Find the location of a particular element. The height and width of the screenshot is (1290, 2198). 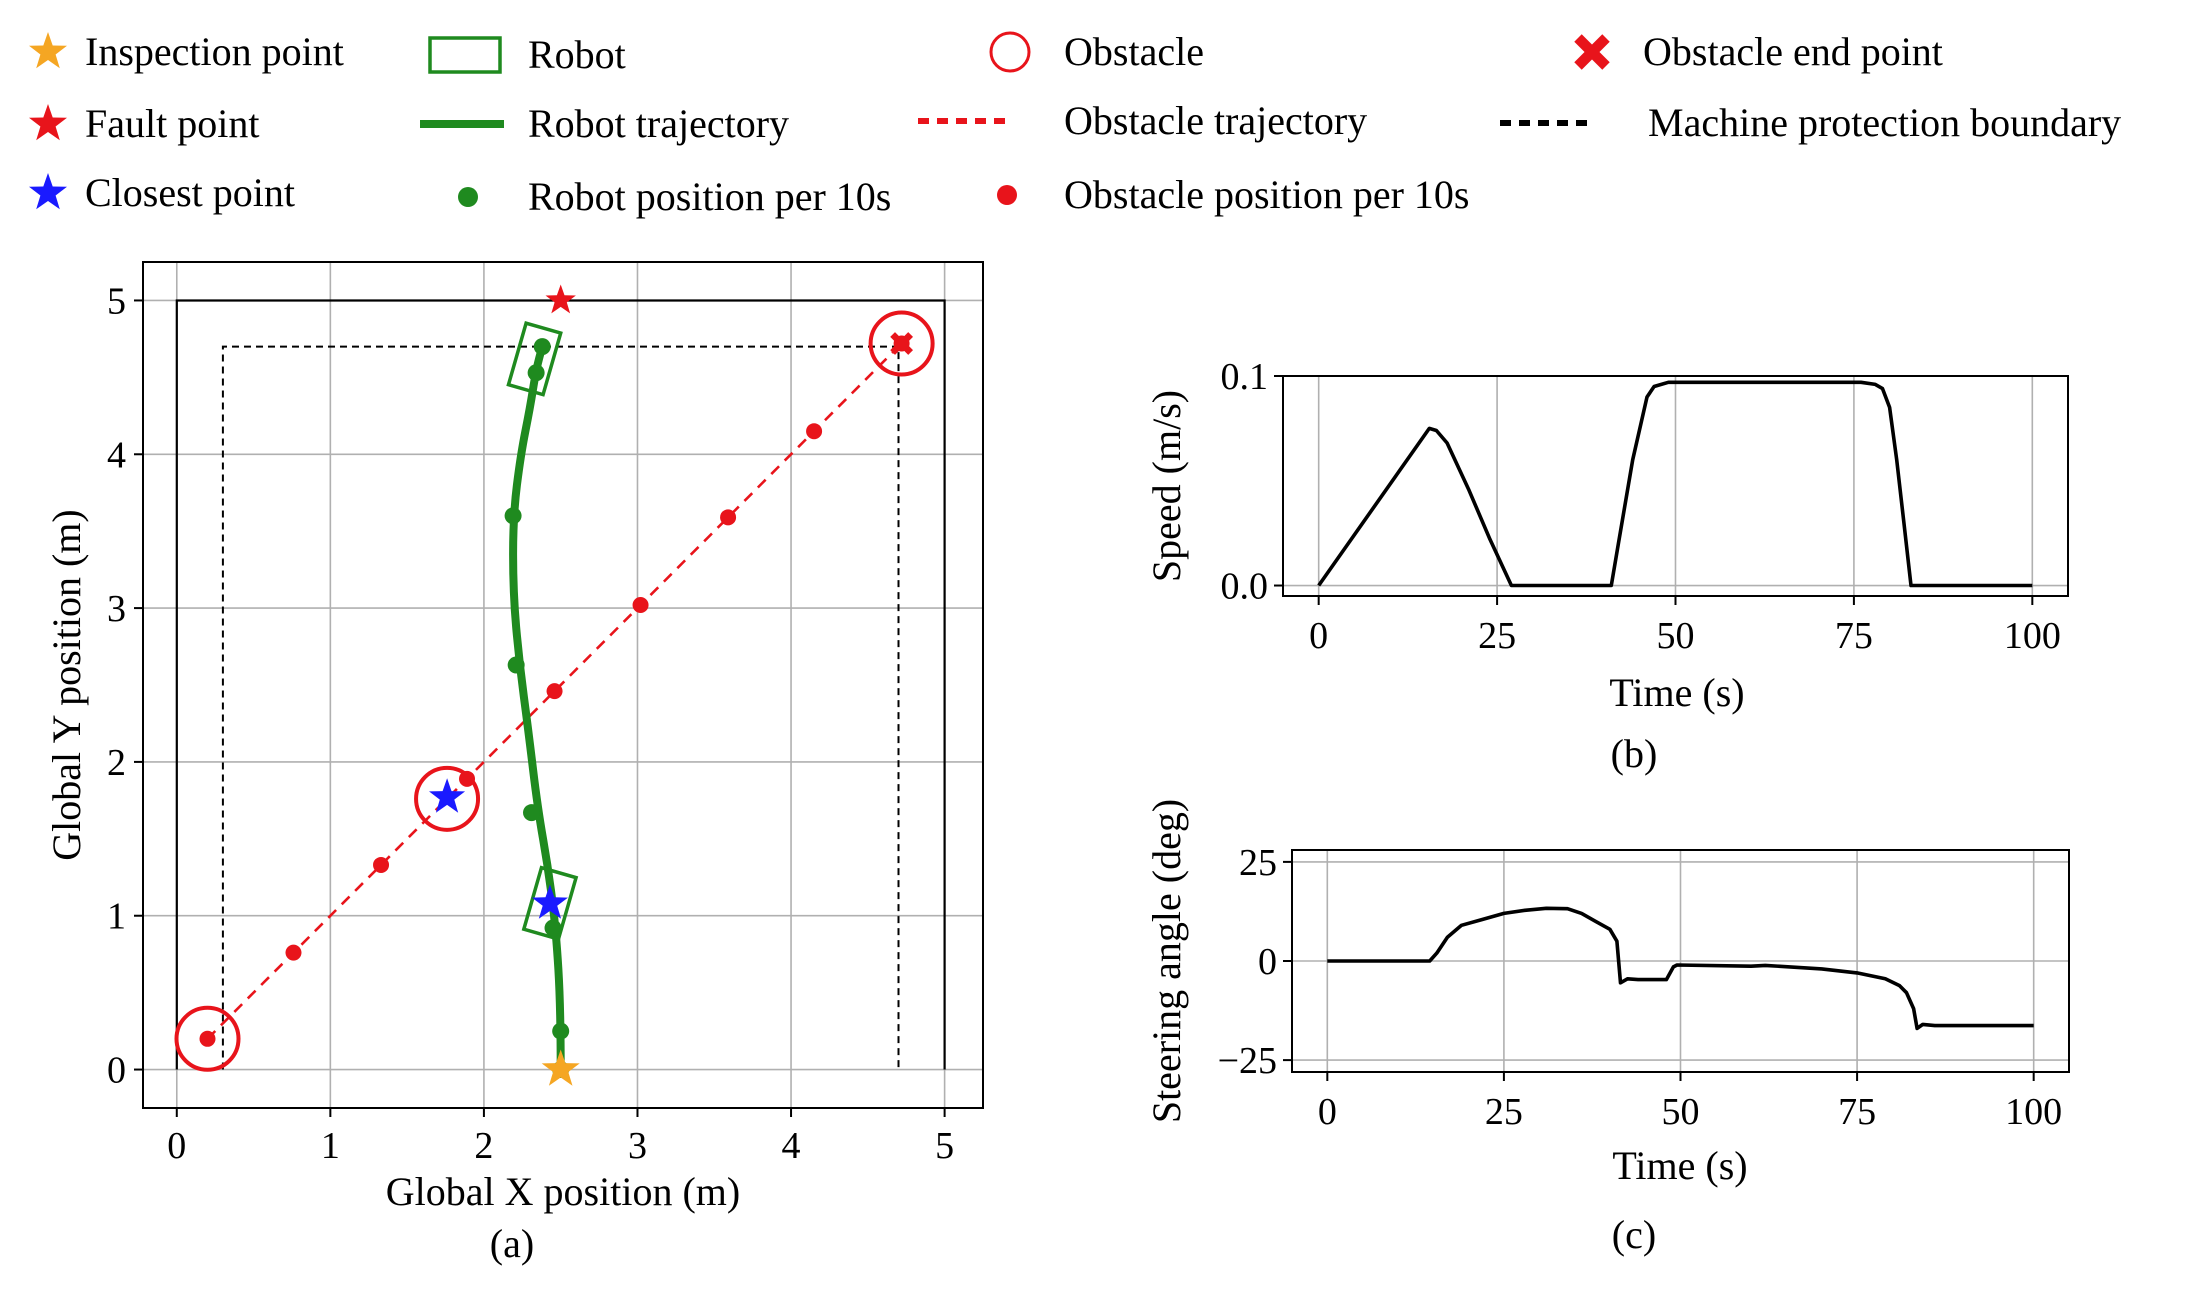

series-line is located at coordinates (1680, 968).